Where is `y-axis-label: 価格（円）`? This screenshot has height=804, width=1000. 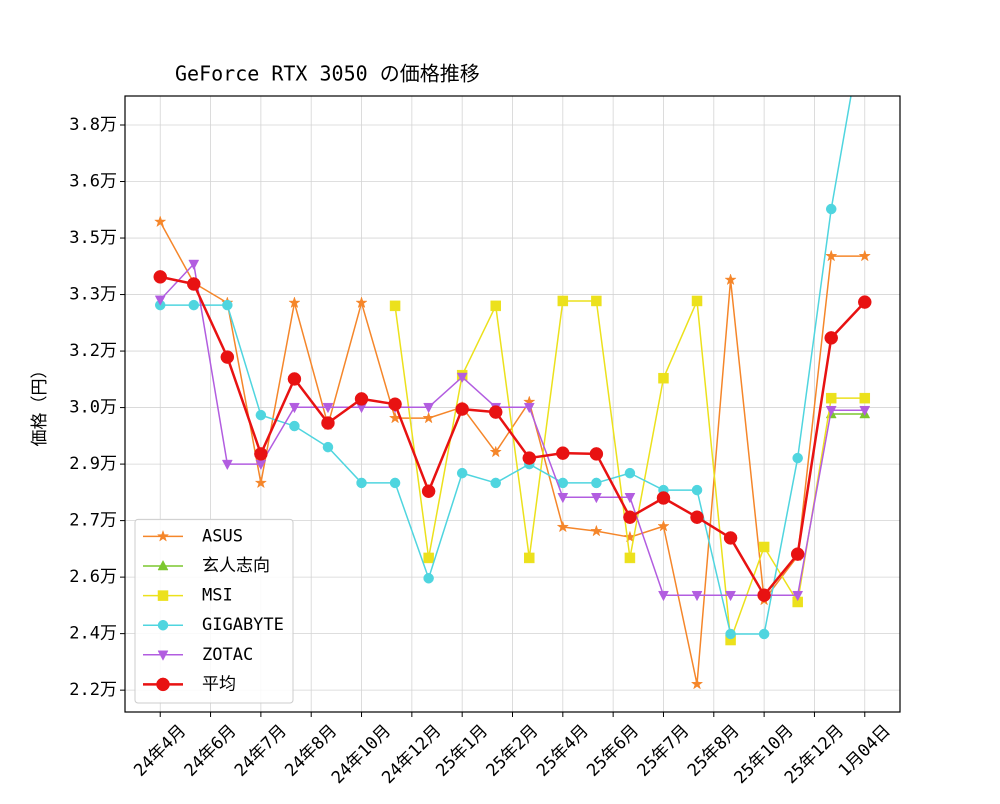 y-axis-label: 価格（円） is located at coordinates (40, 404).